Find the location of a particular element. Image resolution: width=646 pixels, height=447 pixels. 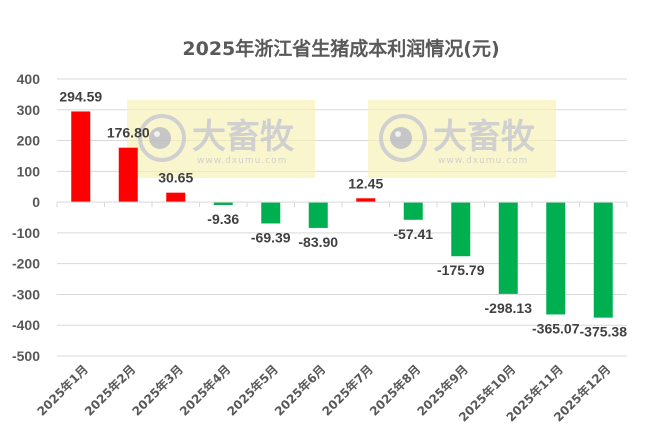

data-label: -365.07 is located at coordinates (556, 328).